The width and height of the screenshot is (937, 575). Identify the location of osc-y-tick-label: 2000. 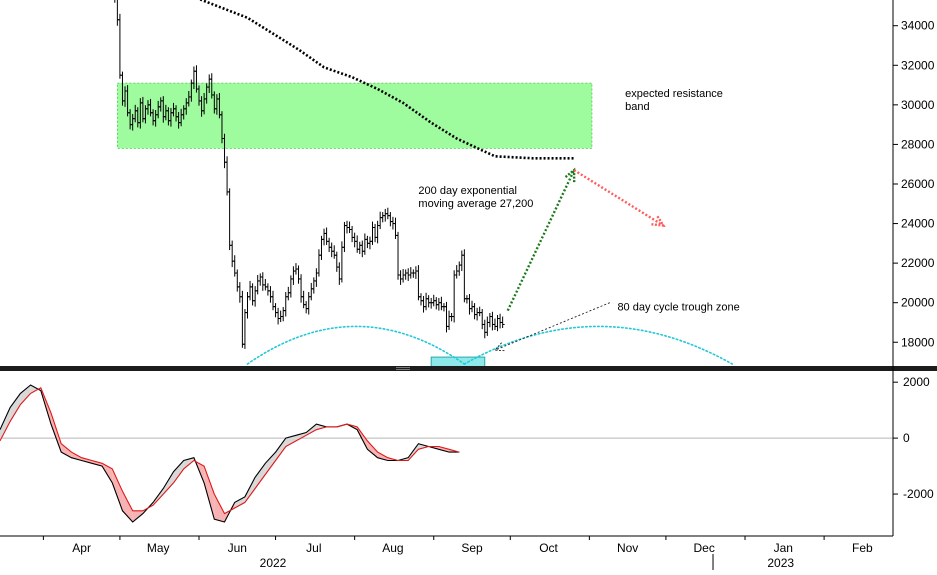
(916, 382).